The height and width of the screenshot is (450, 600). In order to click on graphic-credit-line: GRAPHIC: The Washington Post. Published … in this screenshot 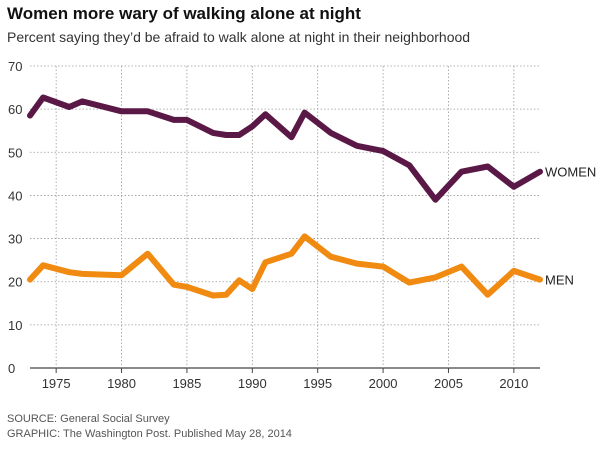, I will do `click(149, 434)`.